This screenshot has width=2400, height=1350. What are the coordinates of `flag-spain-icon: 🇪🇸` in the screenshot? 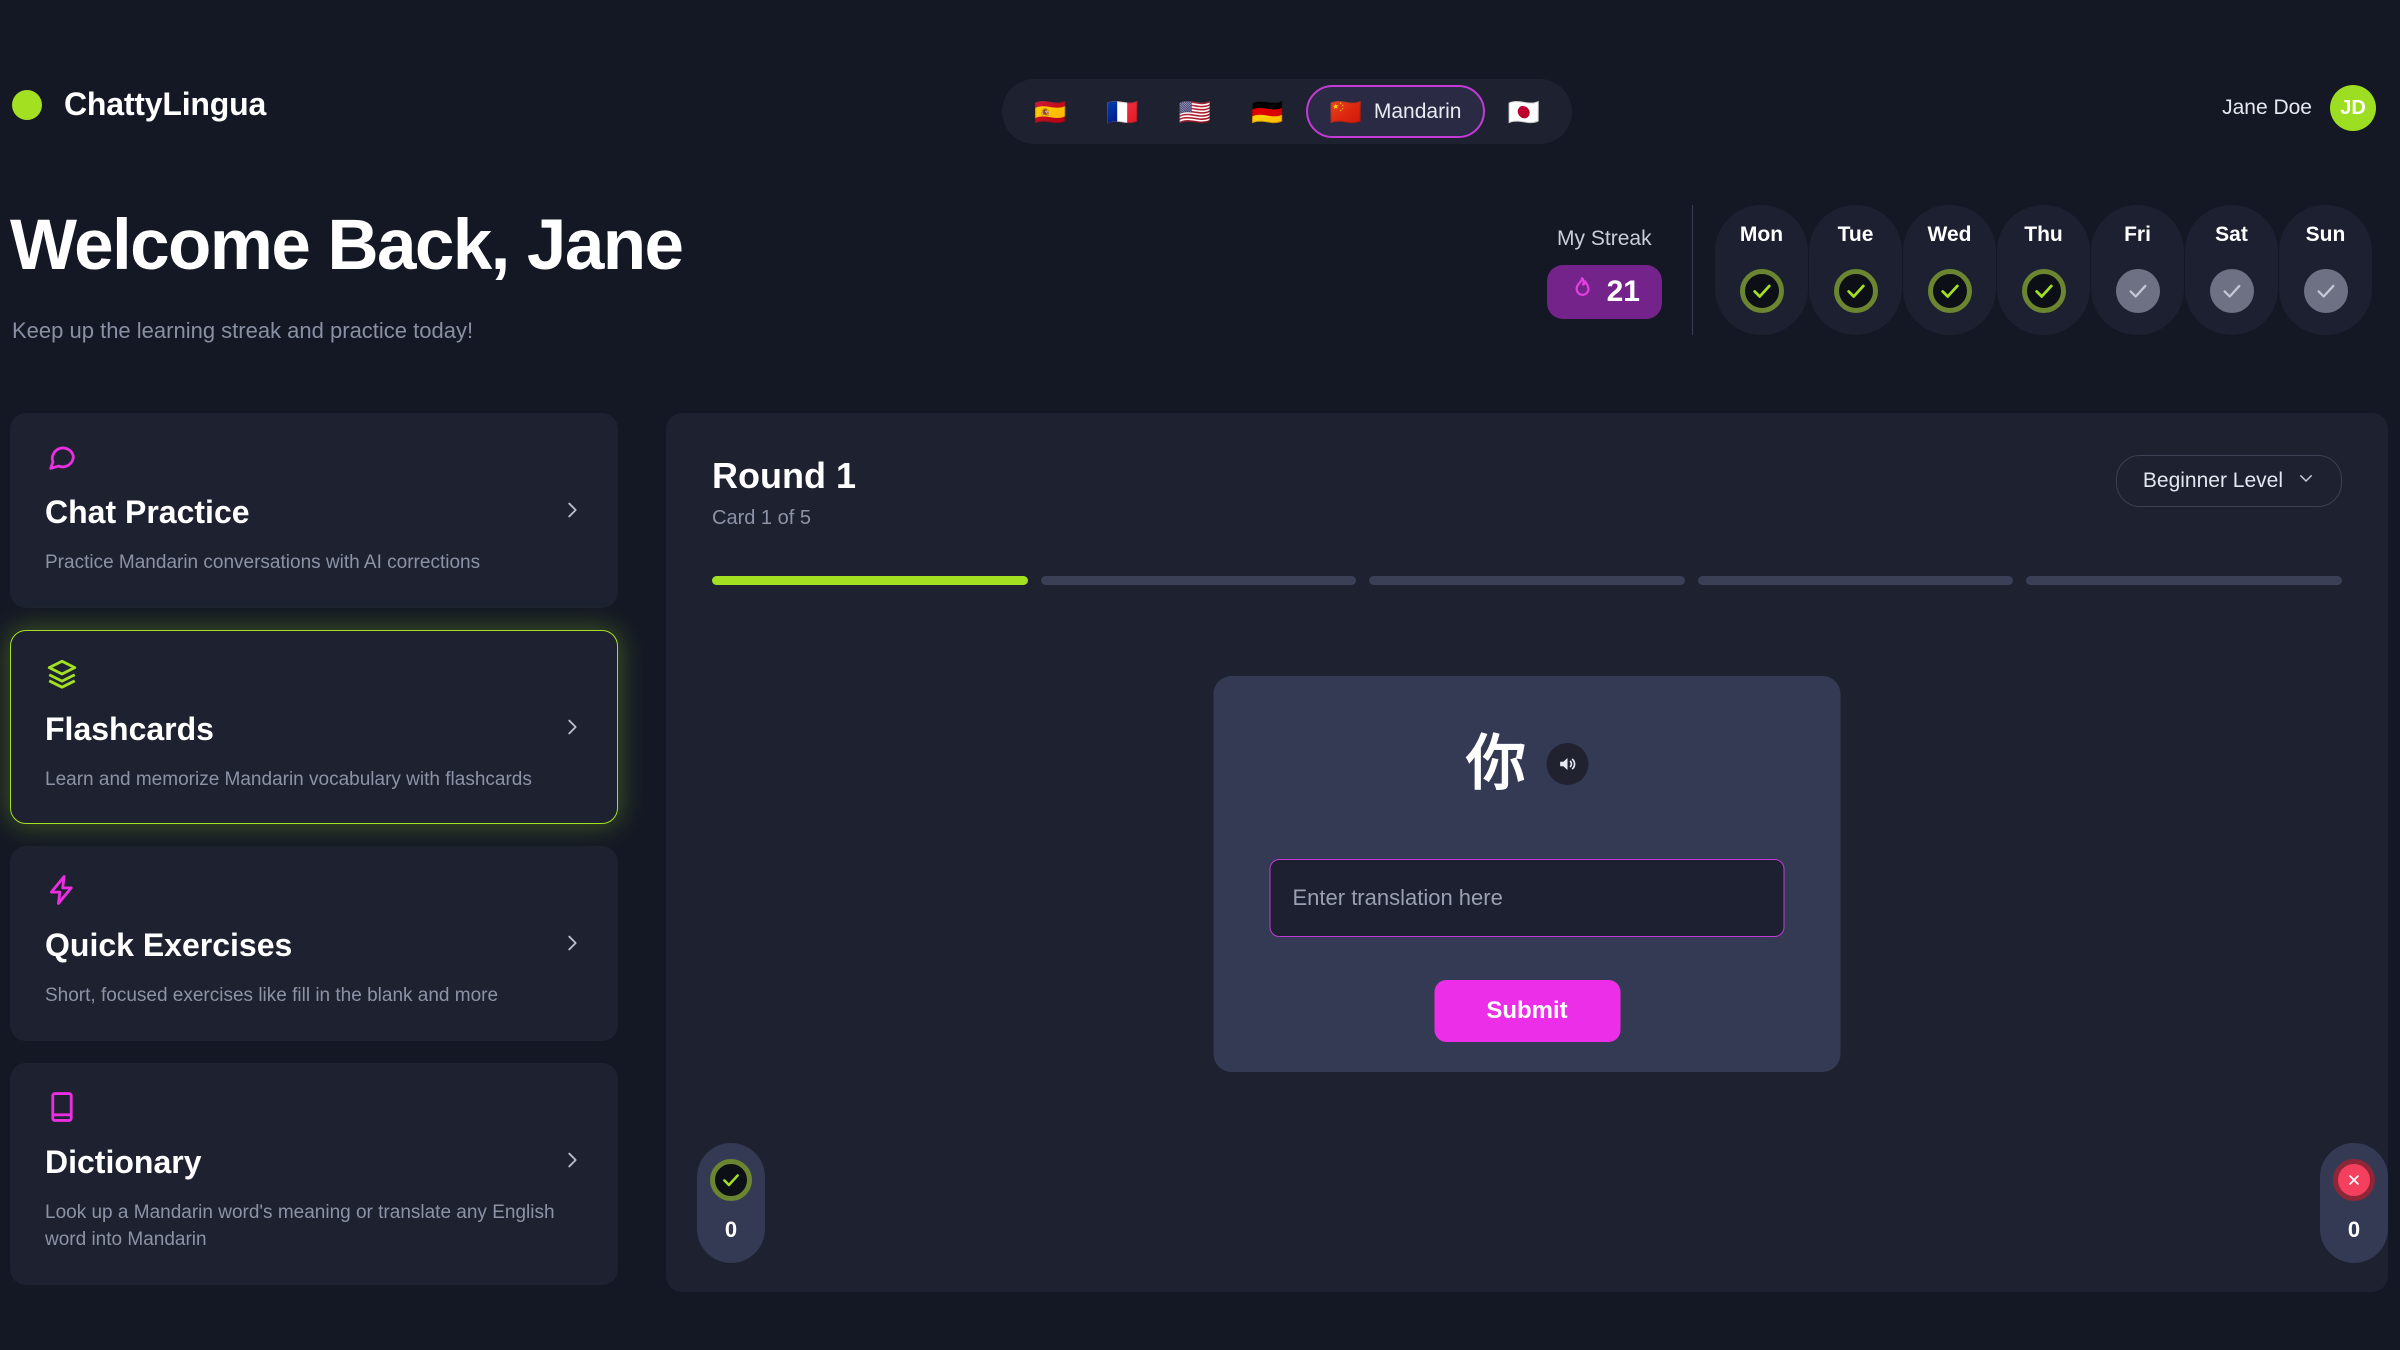 It's located at (1050, 111).